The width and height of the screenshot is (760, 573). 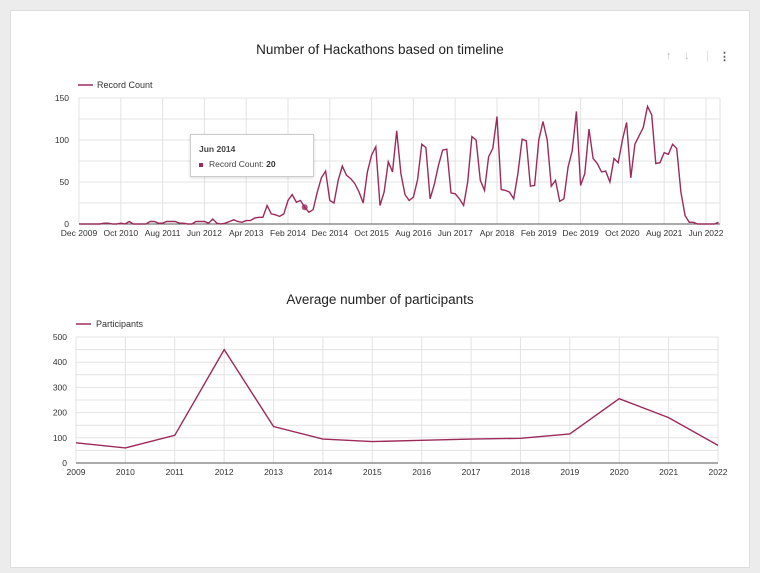 What do you see at coordinates (271, 164) in the screenshot?
I see `tooltip-value: 20` at bounding box center [271, 164].